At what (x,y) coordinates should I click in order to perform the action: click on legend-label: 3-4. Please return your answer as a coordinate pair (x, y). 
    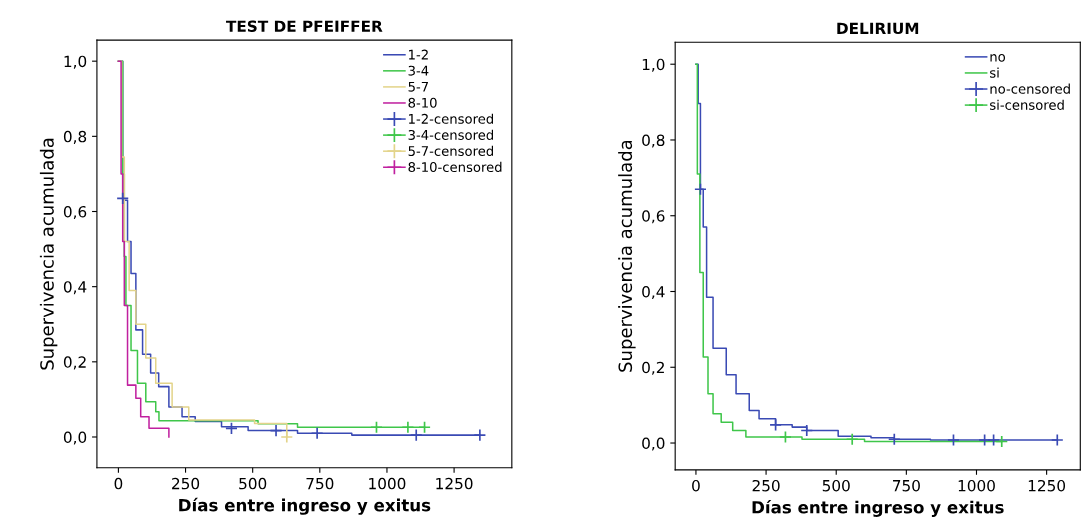
    Looking at the image, I should click on (418, 70).